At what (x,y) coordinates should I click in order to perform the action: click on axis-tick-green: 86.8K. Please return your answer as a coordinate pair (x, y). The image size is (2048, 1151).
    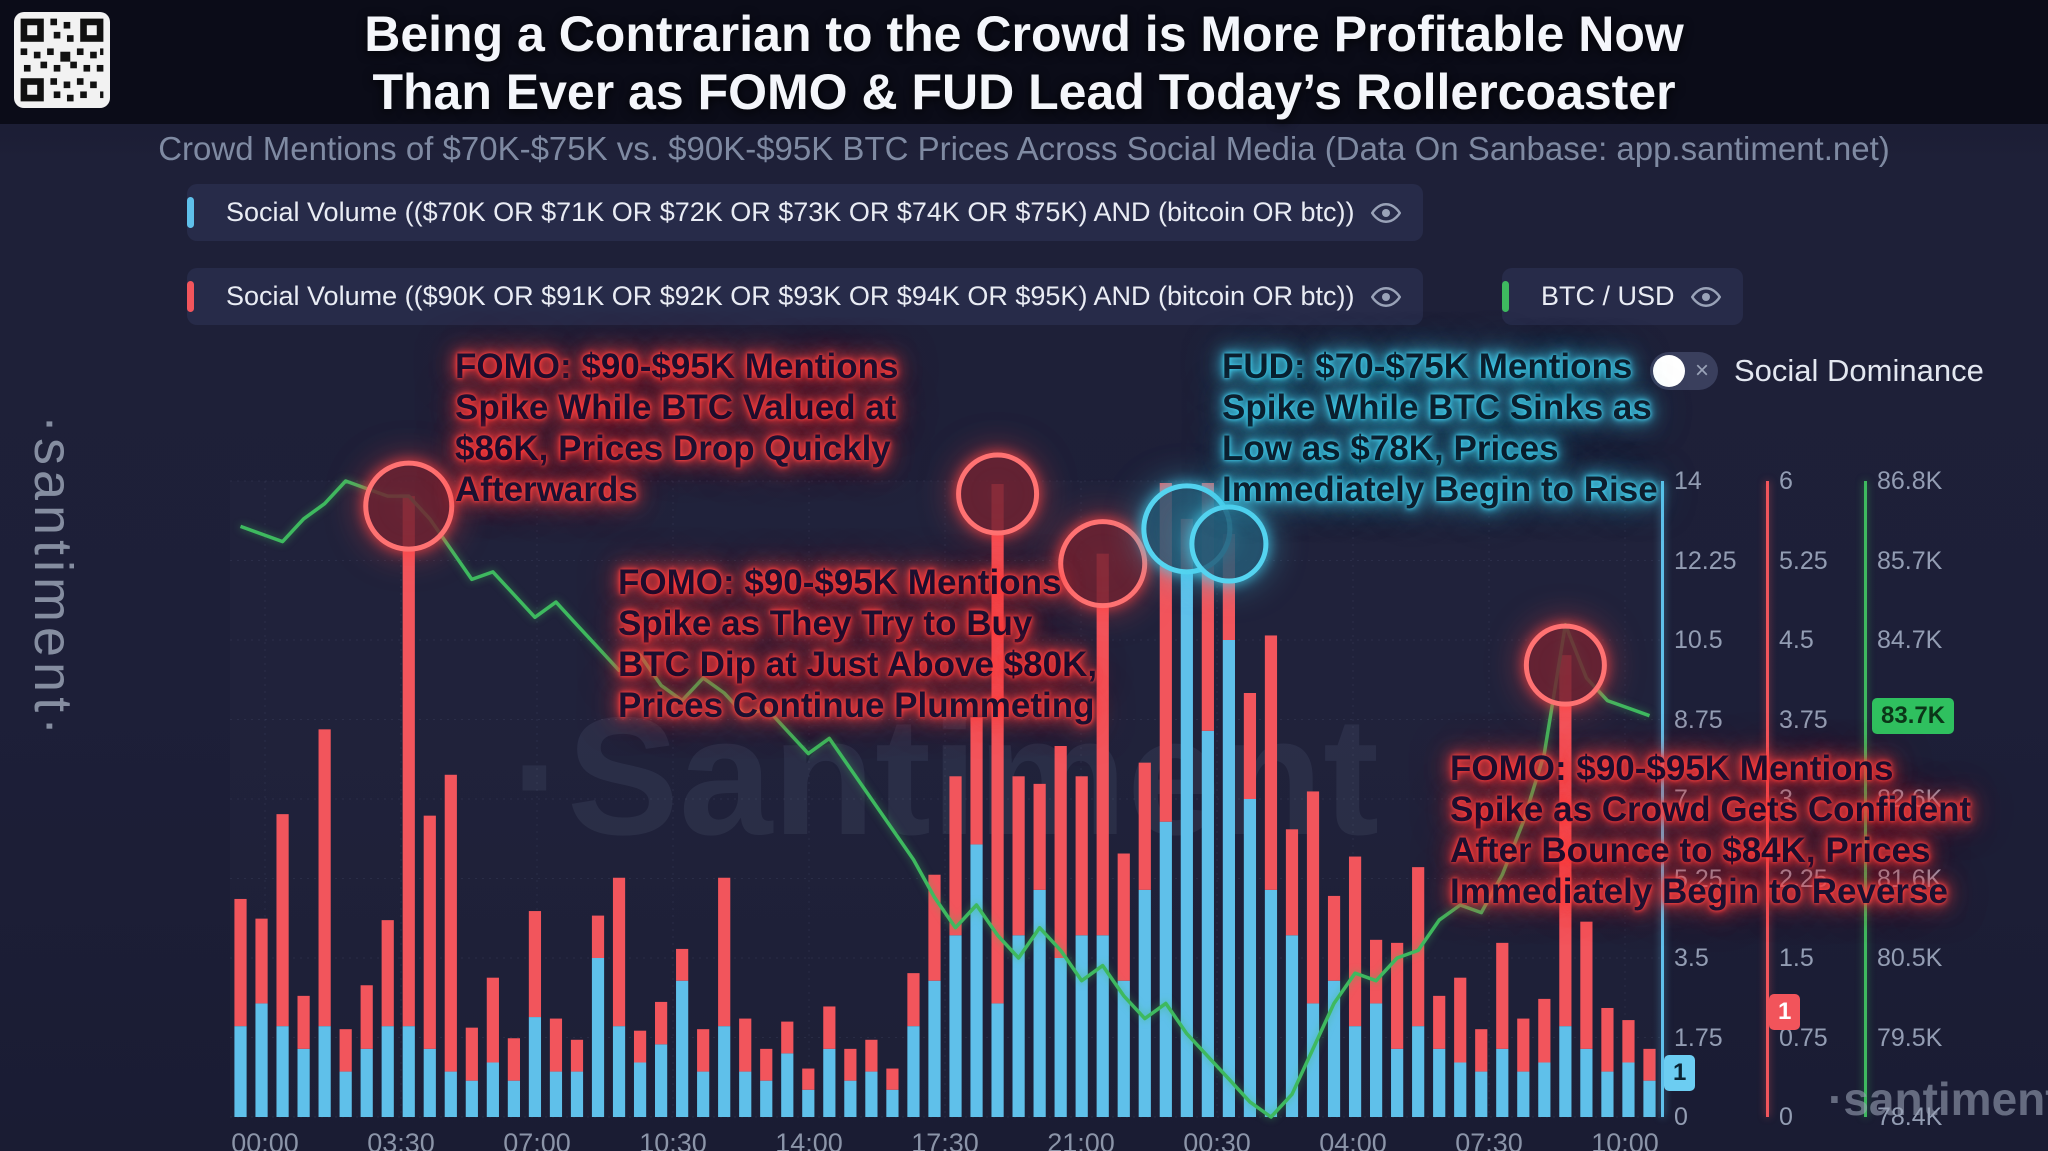
    Looking at the image, I should click on (1910, 481).